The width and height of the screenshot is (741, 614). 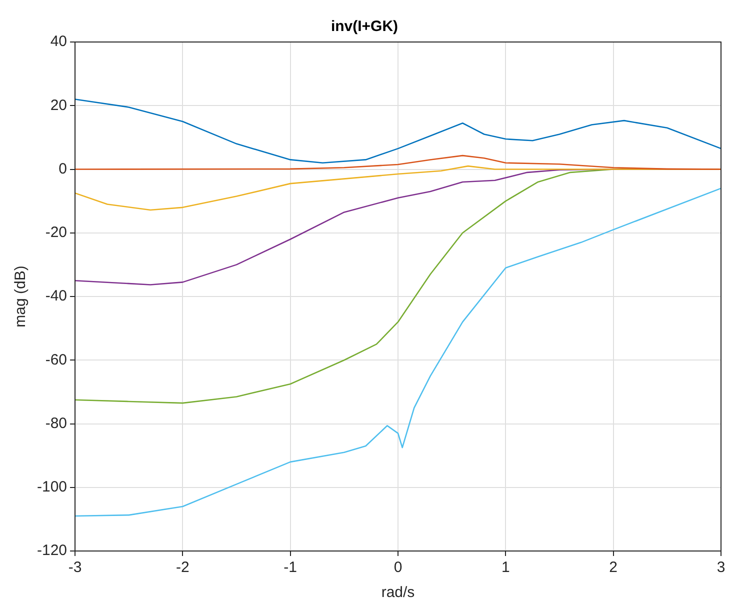 What do you see at coordinates (721, 567) in the screenshot?
I see `x-tick-label: 3` at bounding box center [721, 567].